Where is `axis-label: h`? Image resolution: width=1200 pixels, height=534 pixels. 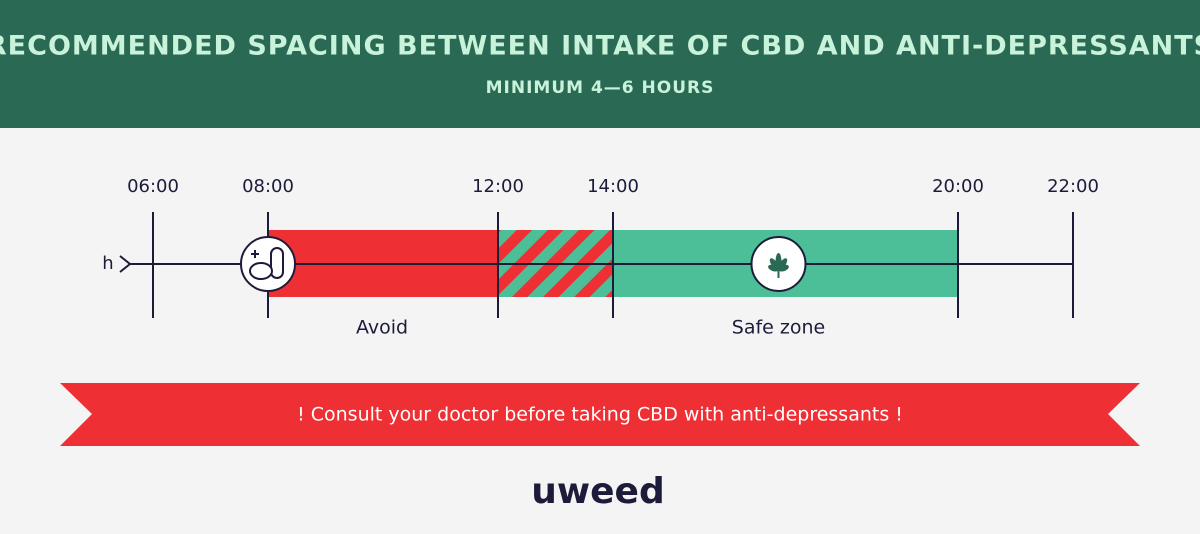 axis-label: h is located at coordinates (107, 263).